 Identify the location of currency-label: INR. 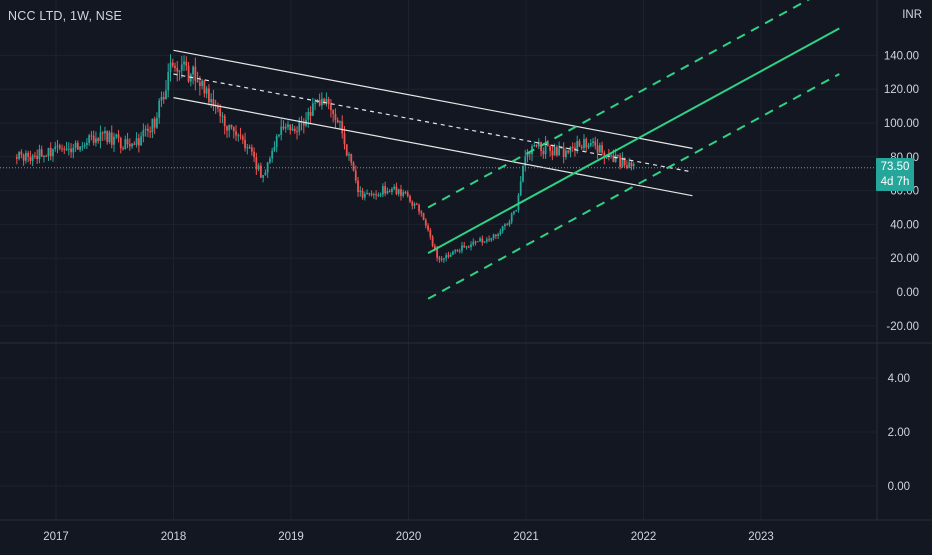
(912, 15).